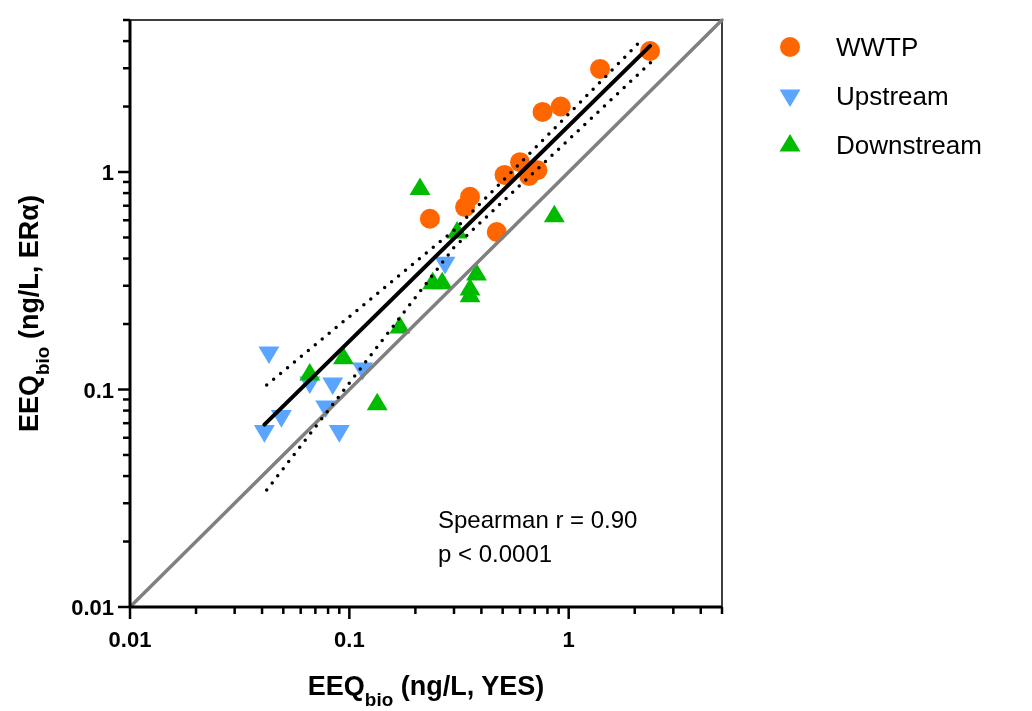 This screenshot has height=711, width=1032. Describe the element at coordinates (349, 639) in the screenshot. I see `x-tick-label: 0.1` at that location.